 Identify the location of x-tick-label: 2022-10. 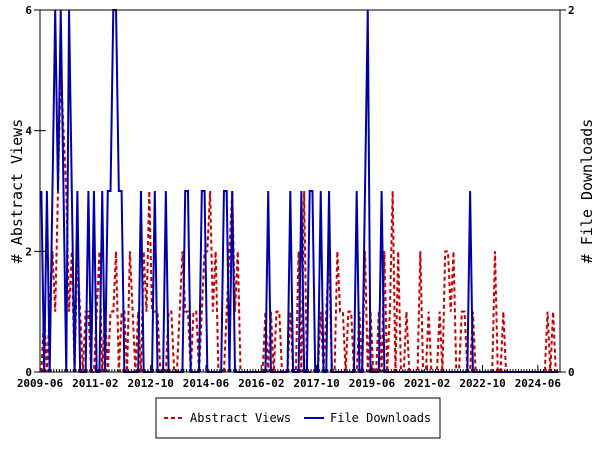
(482, 383).